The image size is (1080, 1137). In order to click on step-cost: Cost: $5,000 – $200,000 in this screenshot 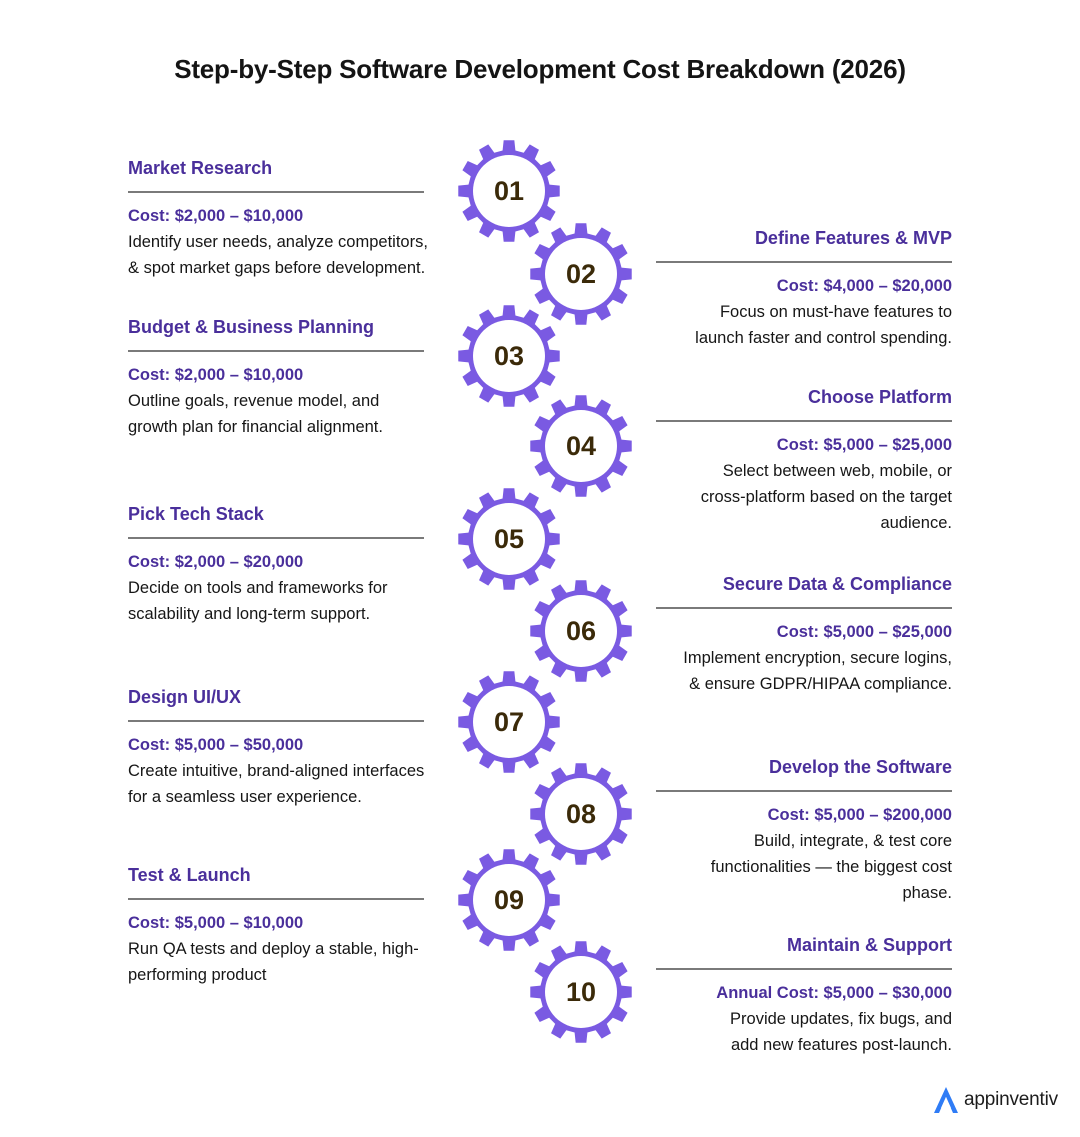, I will do `click(859, 814)`.